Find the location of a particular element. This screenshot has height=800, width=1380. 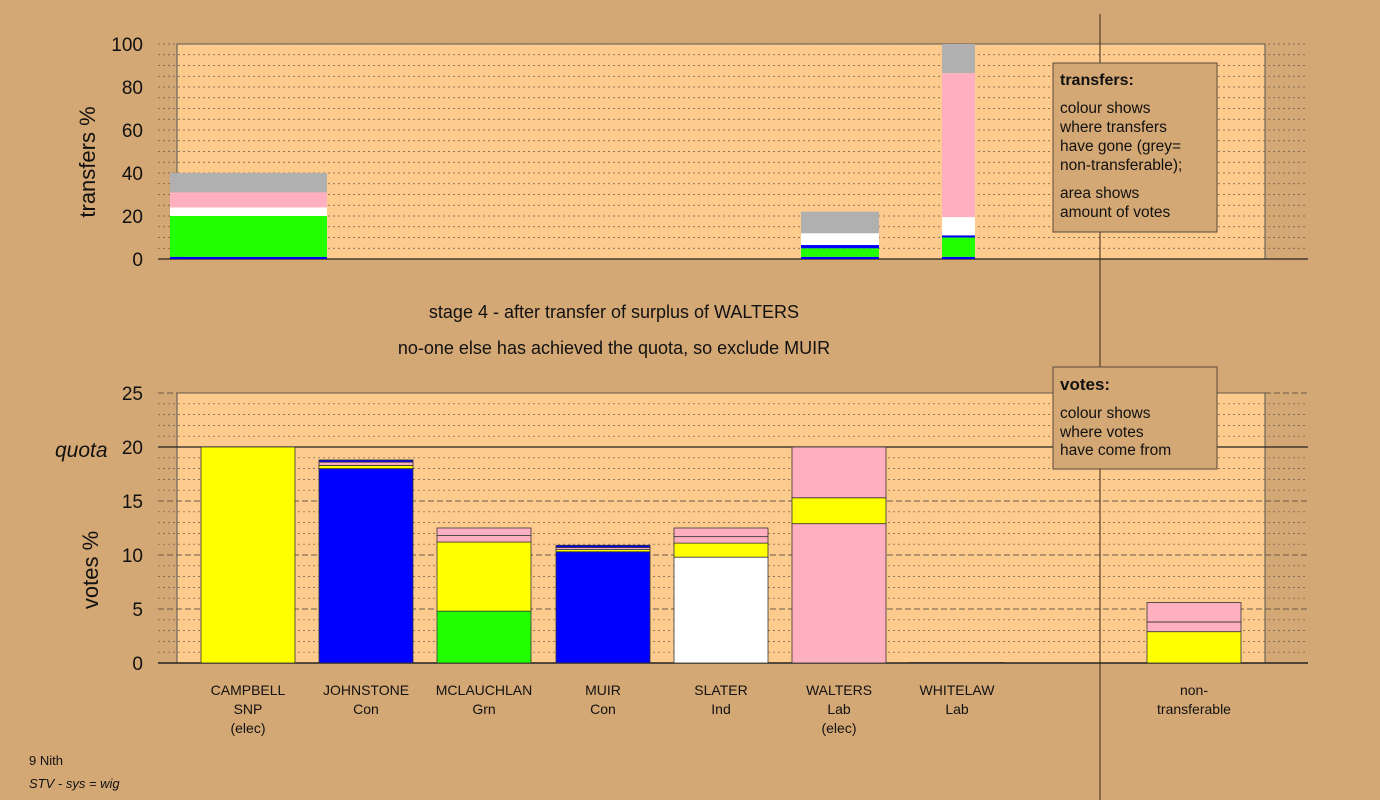

transfers-y-tick-label: 60 is located at coordinates (132, 131).